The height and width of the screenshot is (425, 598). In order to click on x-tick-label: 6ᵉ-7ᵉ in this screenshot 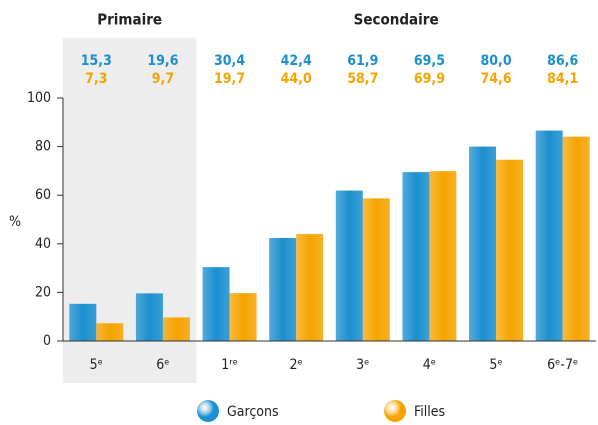, I will do `click(562, 365)`.